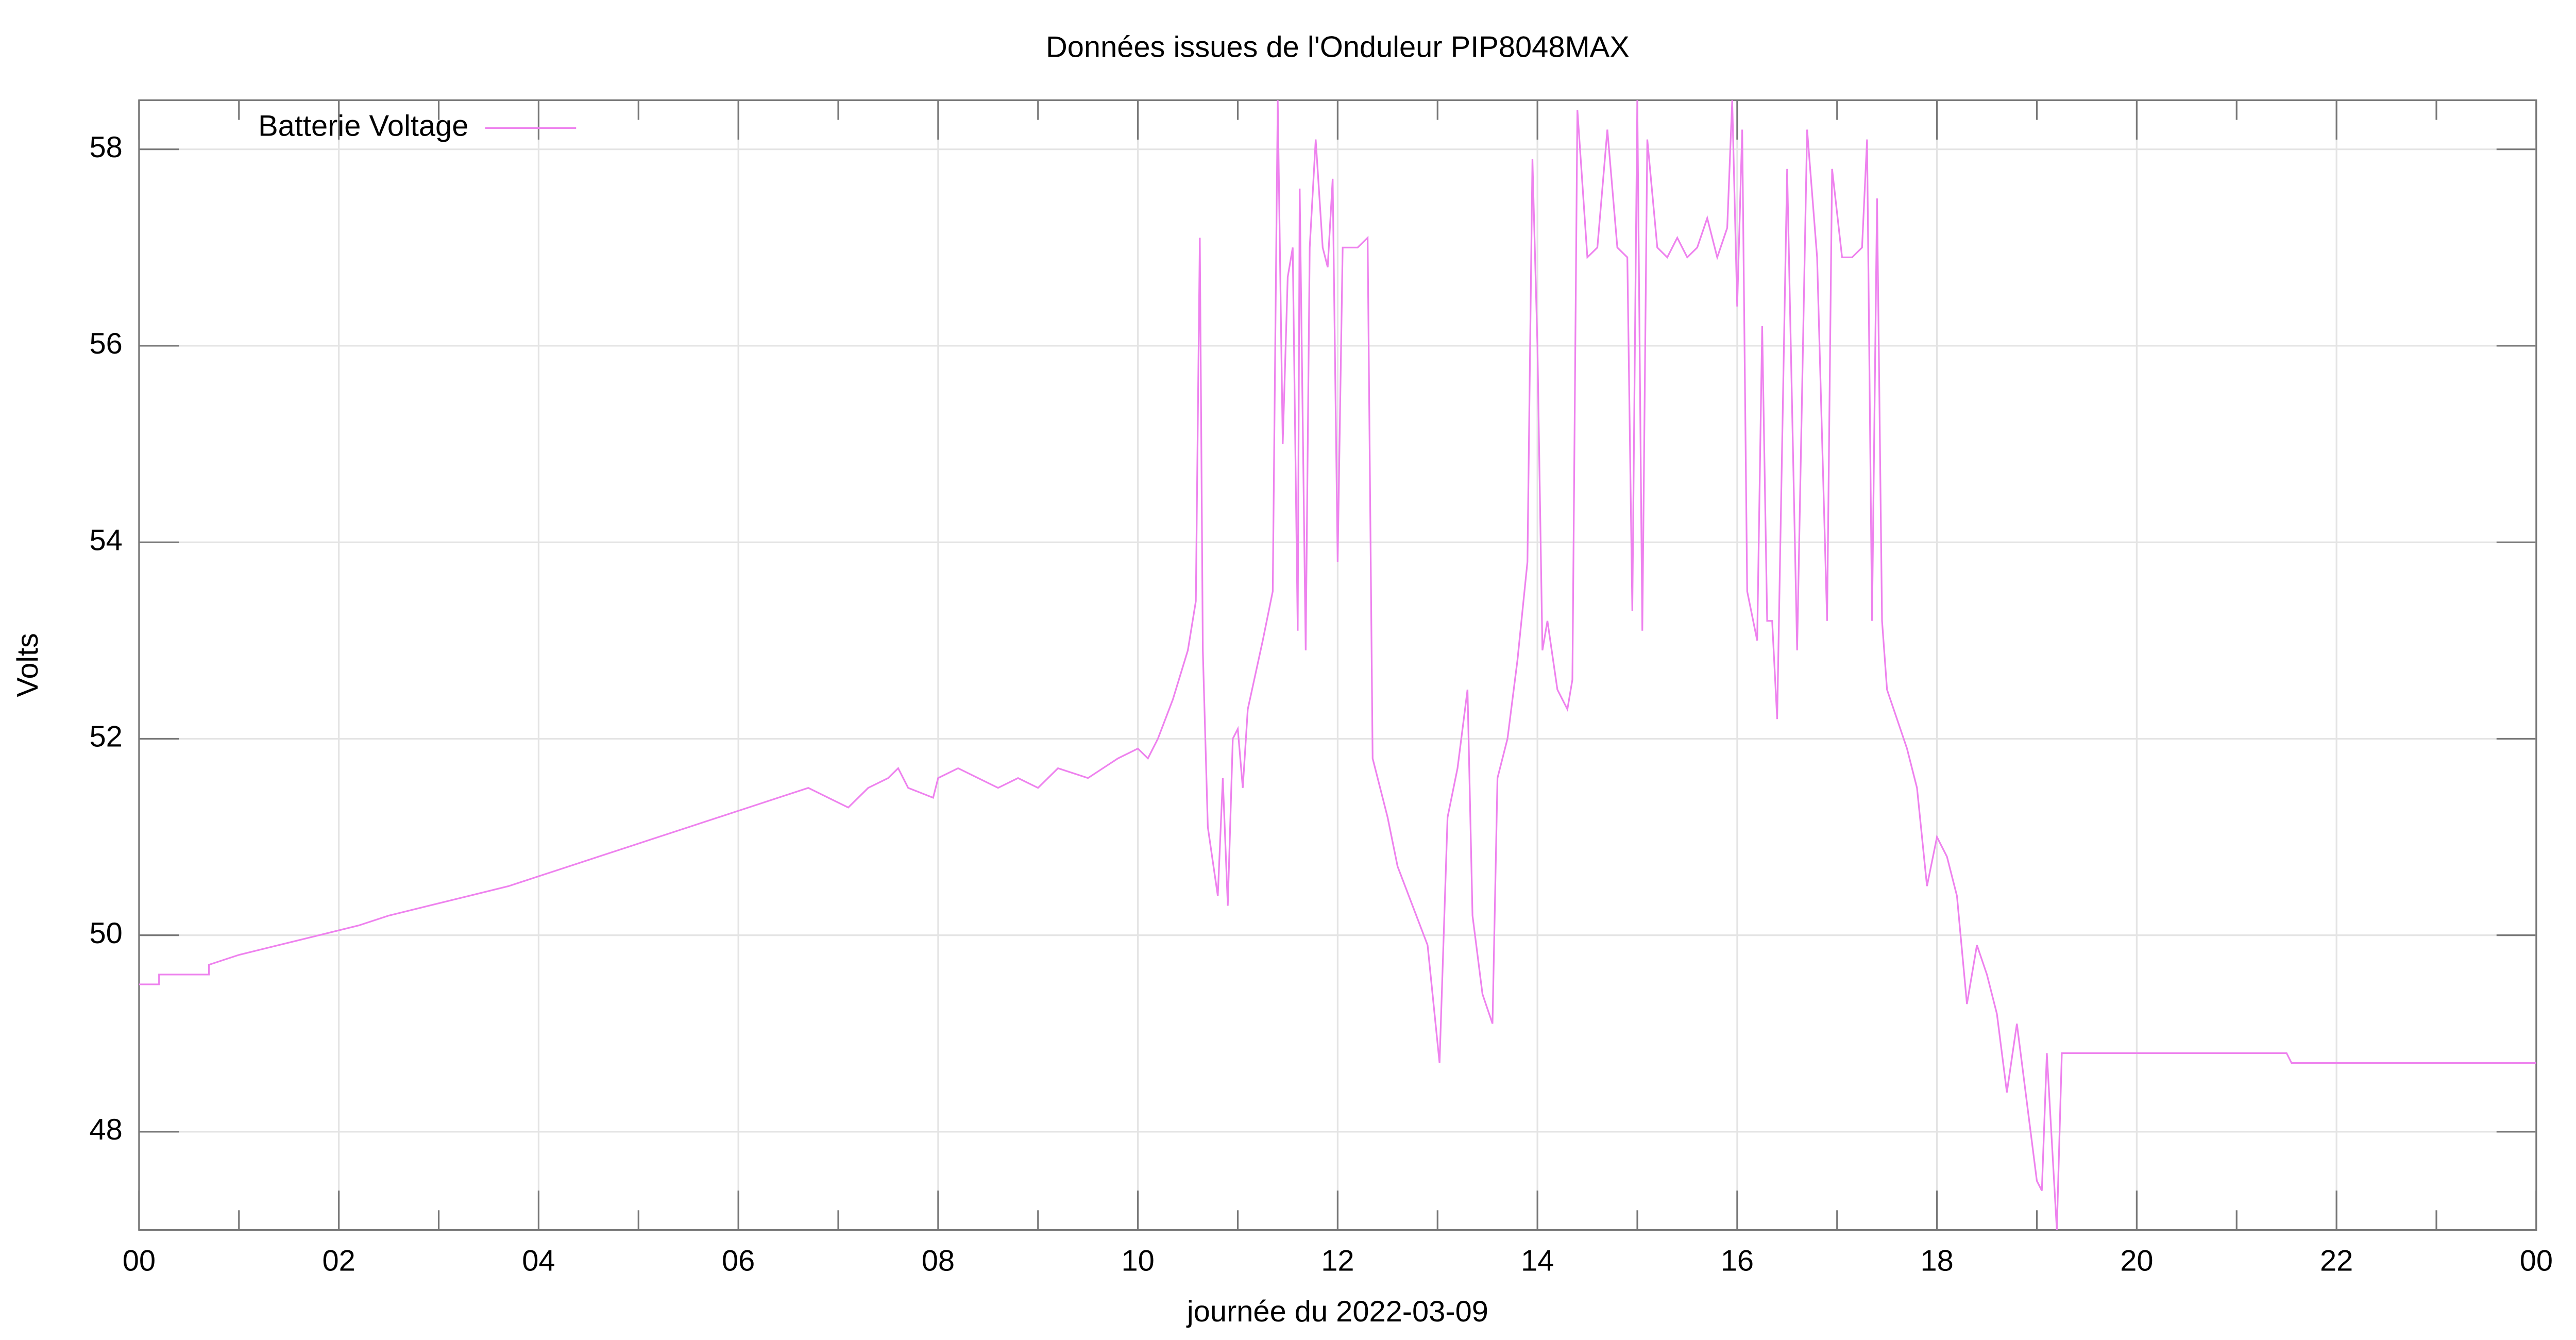 The image size is (2576, 1340). What do you see at coordinates (1737, 1261) in the screenshot?
I see `x-tick-label: 16` at bounding box center [1737, 1261].